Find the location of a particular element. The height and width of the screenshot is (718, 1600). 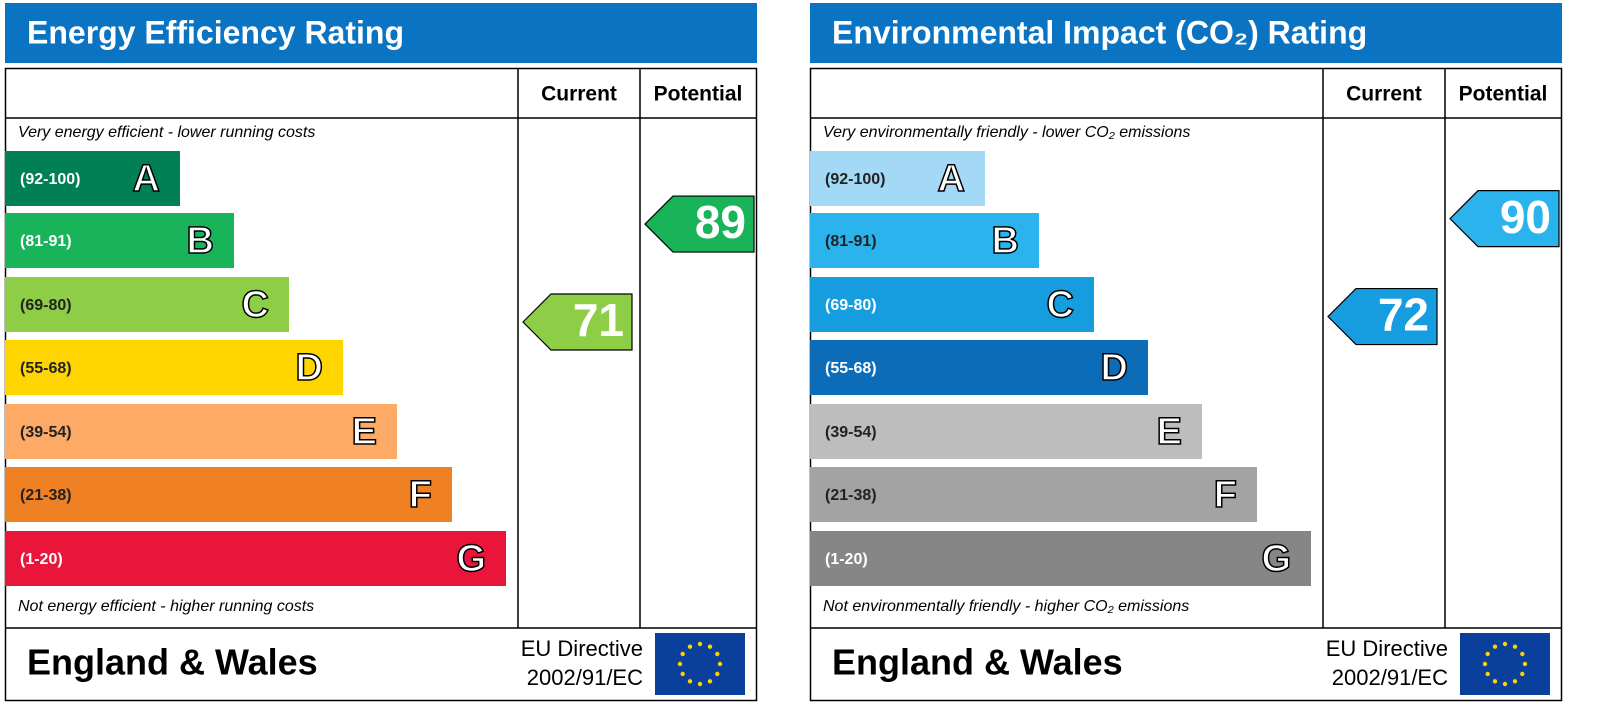

rating-value: 89 is located at coordinates (720, 222).